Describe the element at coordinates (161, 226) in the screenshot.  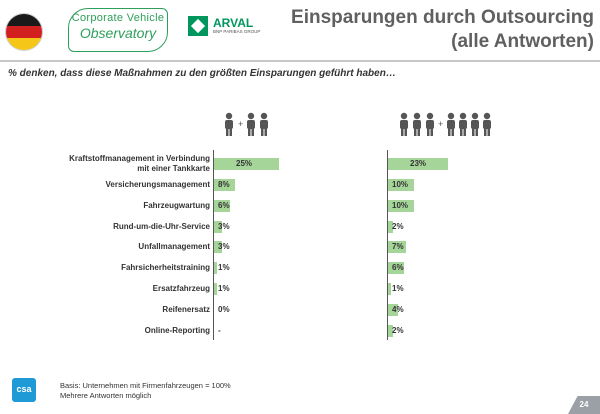
I see `category-label: Rund-um-die-Uhr-Service` at that location.